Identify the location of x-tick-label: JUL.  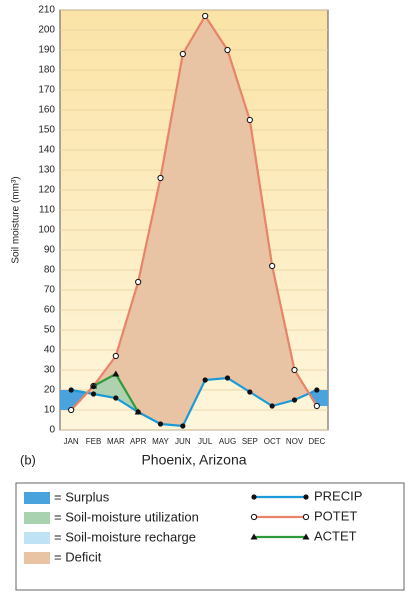
(205, 441).